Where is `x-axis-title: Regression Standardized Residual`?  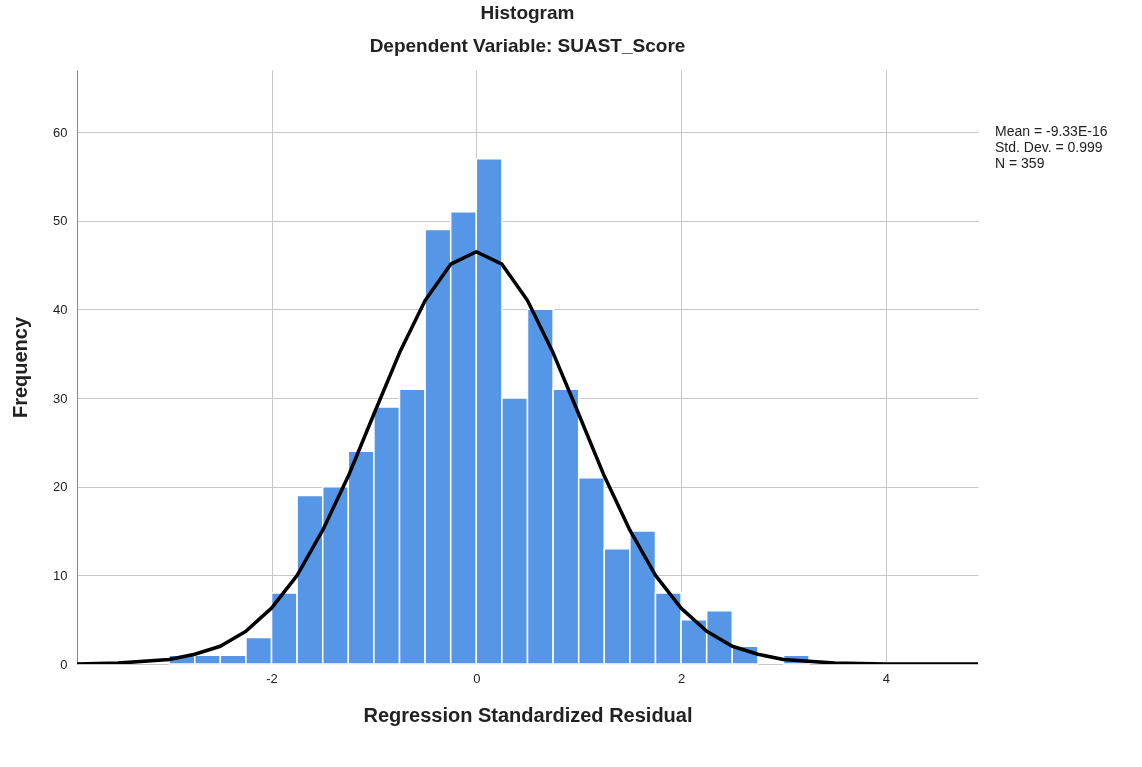
x-axis-title: Regression Standardized Residual is located at coordinates (528, 714).